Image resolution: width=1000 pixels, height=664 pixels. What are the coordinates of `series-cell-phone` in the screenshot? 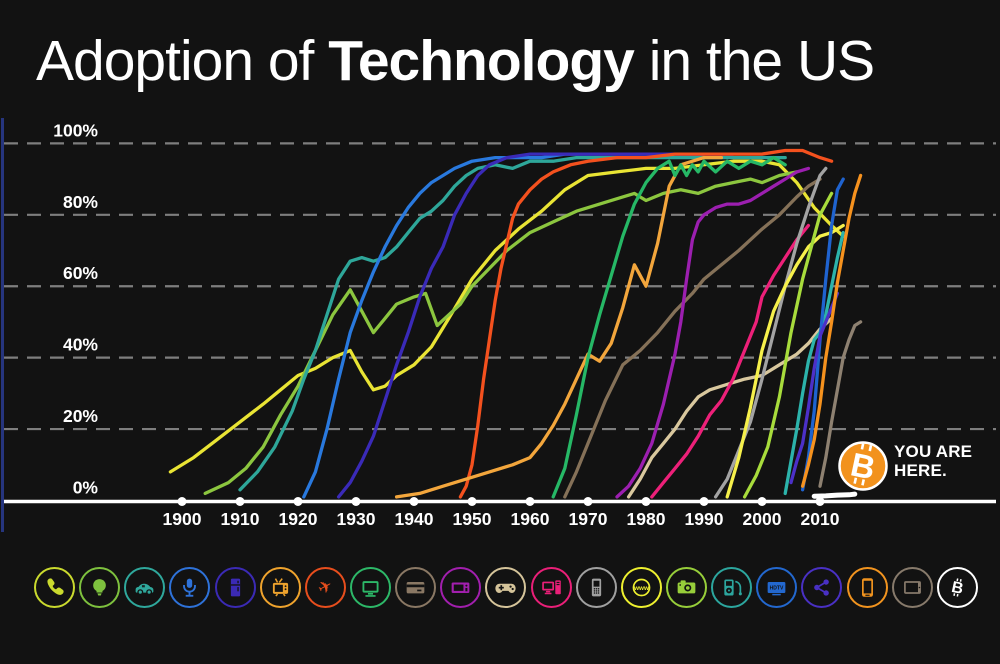 It's located at (770, 332).